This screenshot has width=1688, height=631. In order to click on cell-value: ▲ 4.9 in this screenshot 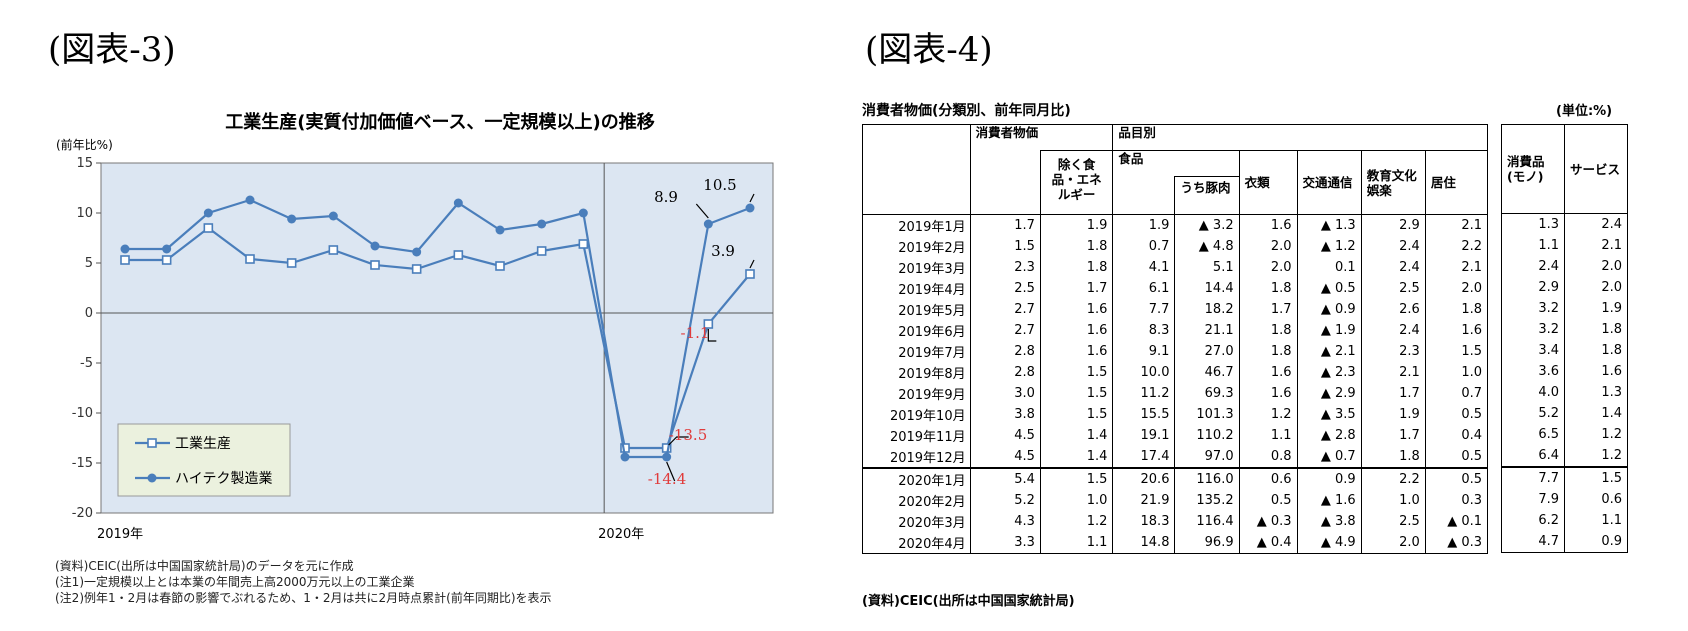, I will do `click(1329, 543)`.